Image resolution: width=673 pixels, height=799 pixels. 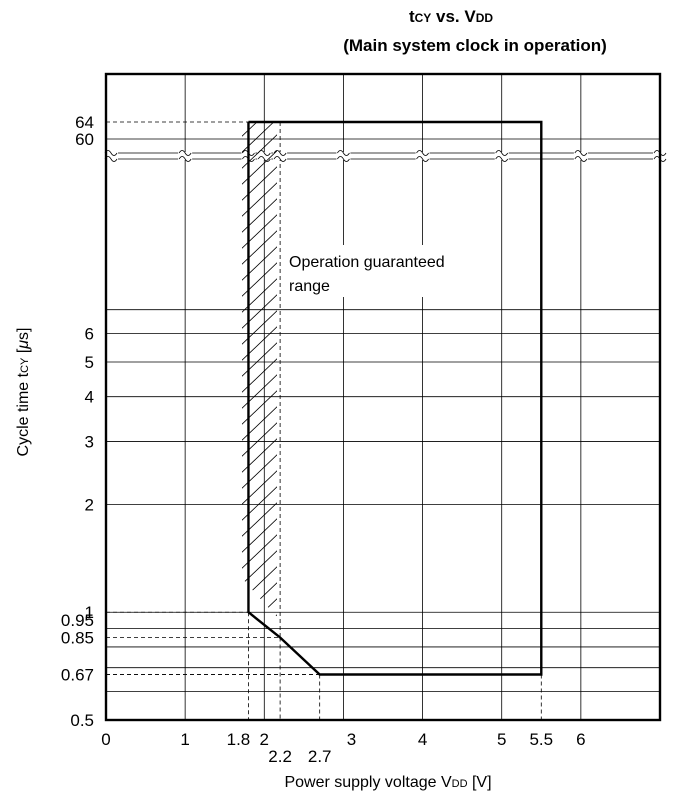 What do you see at coordinates (422, 739) in the screenshot?
I see `x-tick-label: 4` at bounding box center [422, 739].